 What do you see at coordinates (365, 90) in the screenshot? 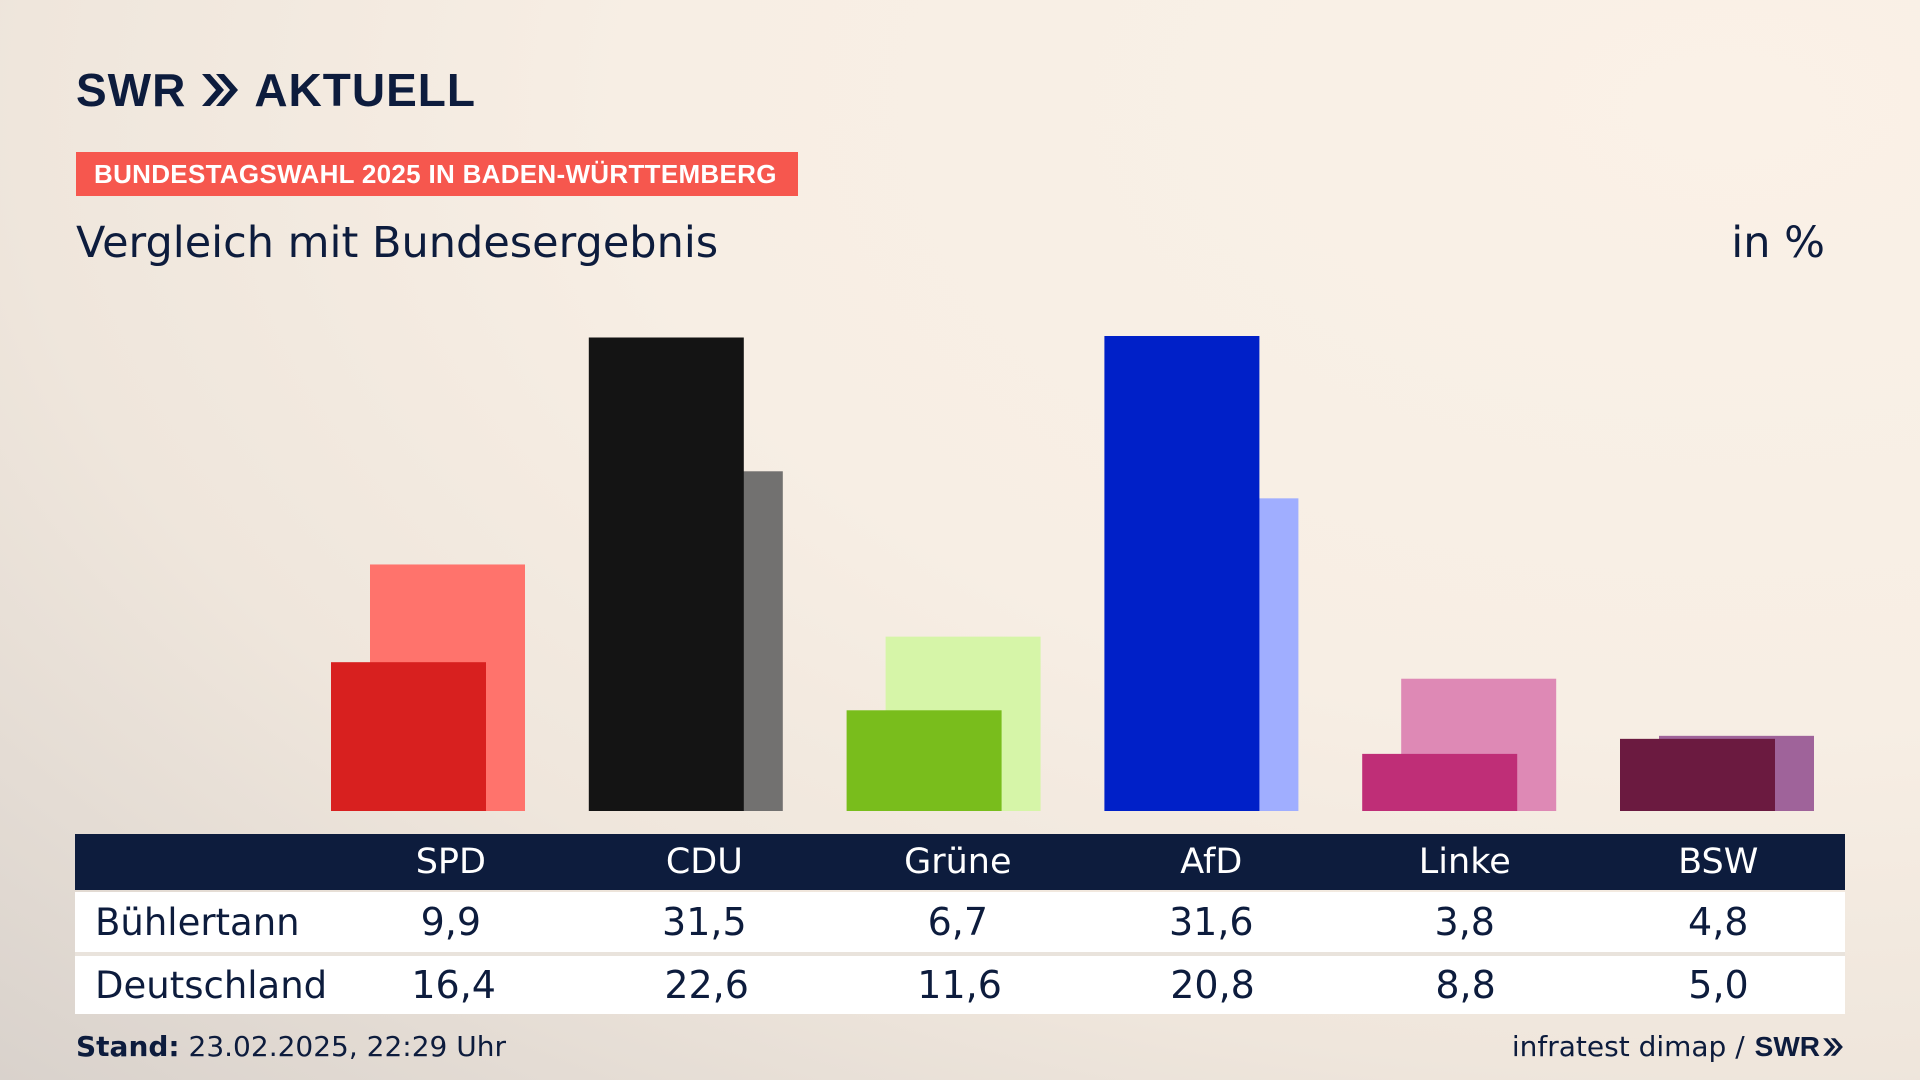
I see `logo-aktuell-text: AKTUELL` at bounding box center [365, 90].